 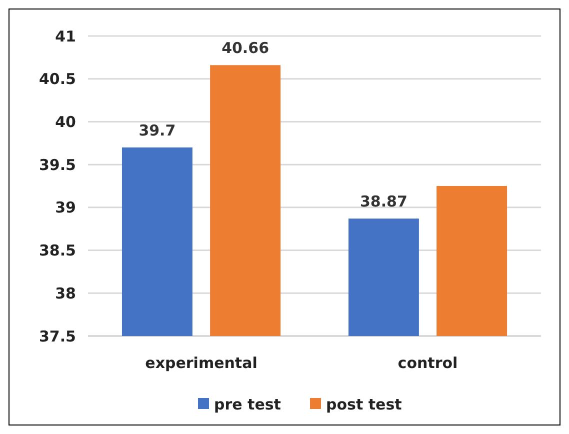 I want to click on x-tick-label: experimental, so click(x=201, y=363).